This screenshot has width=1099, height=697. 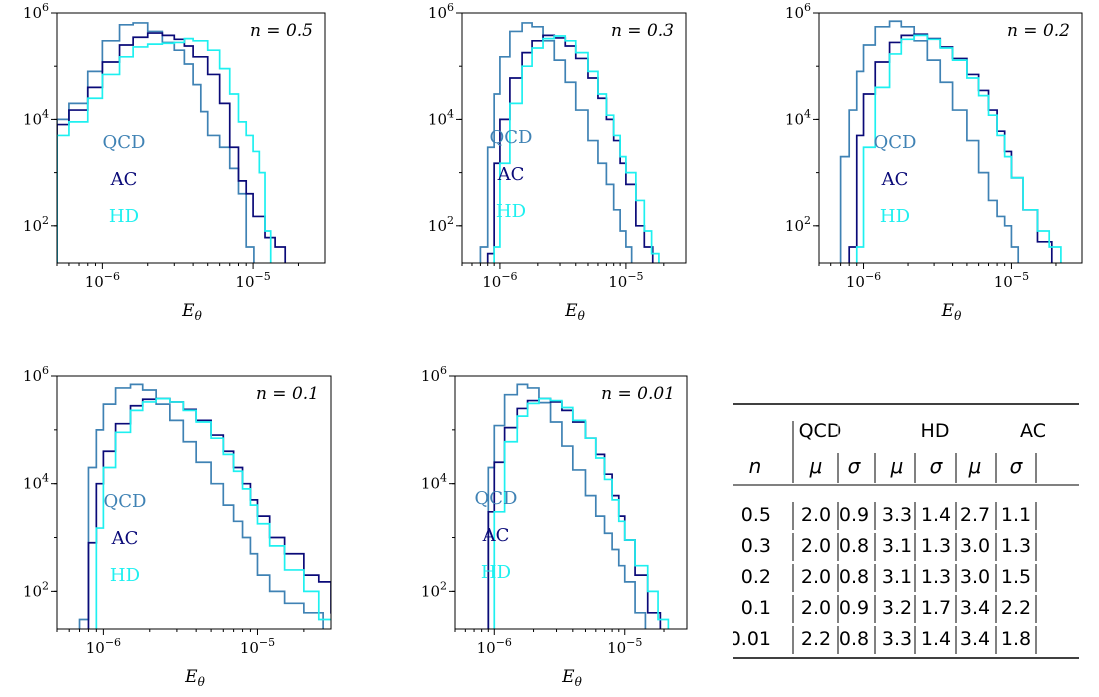 I want to click on row-label: 0.3, so click(x=756, y=546).